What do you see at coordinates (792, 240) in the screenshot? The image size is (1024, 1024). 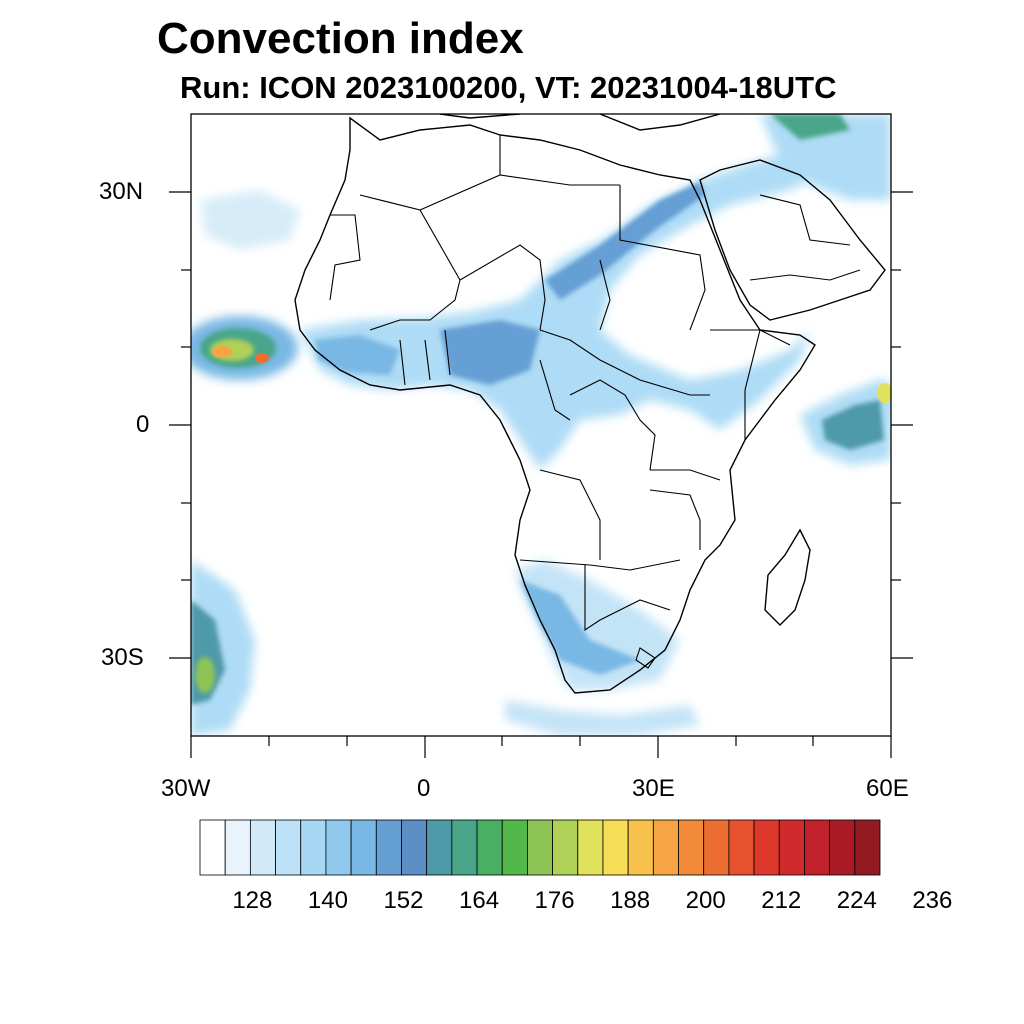 I see `arabia-coastline` at bounding box center [792, 240].